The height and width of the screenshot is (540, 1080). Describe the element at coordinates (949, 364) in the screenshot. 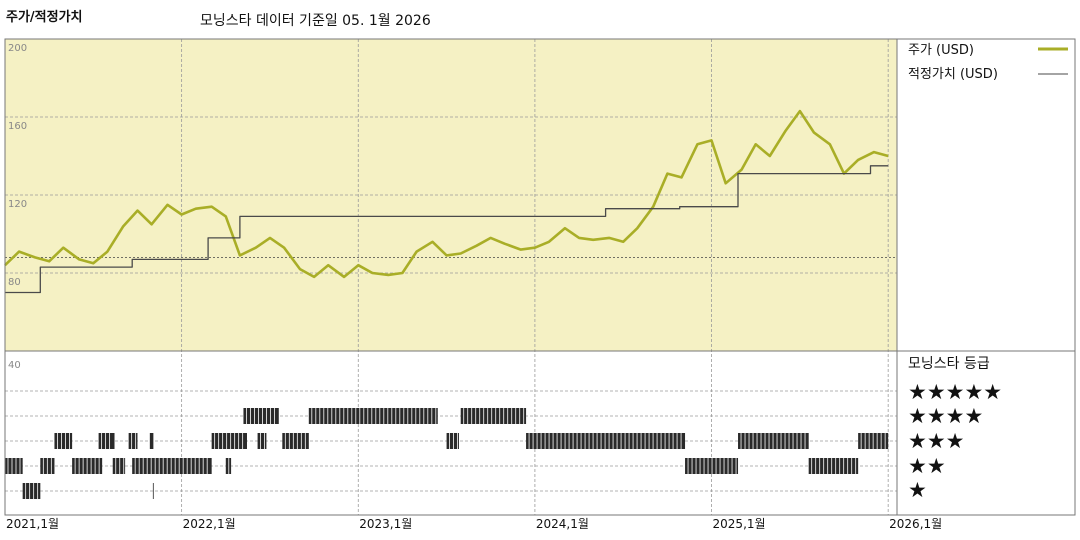

I see `rating-panel-title: 모닝스타 등급` at that location.